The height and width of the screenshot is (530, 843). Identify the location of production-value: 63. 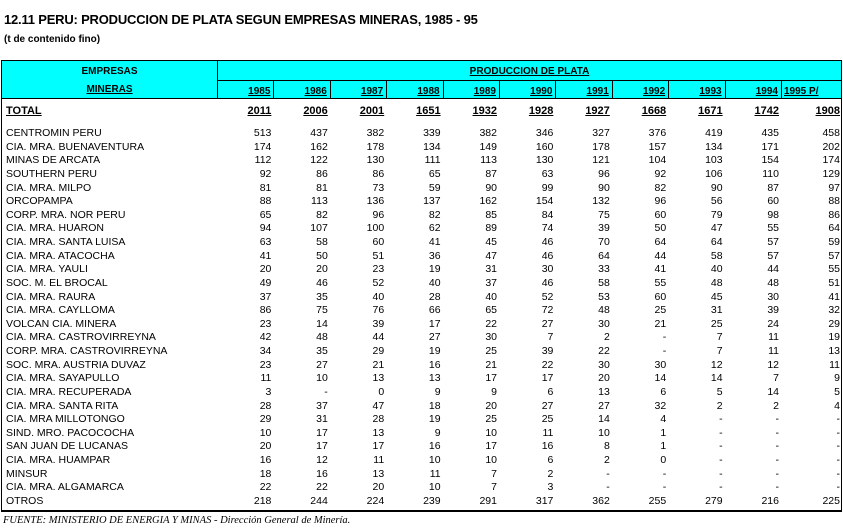
(547, 173).